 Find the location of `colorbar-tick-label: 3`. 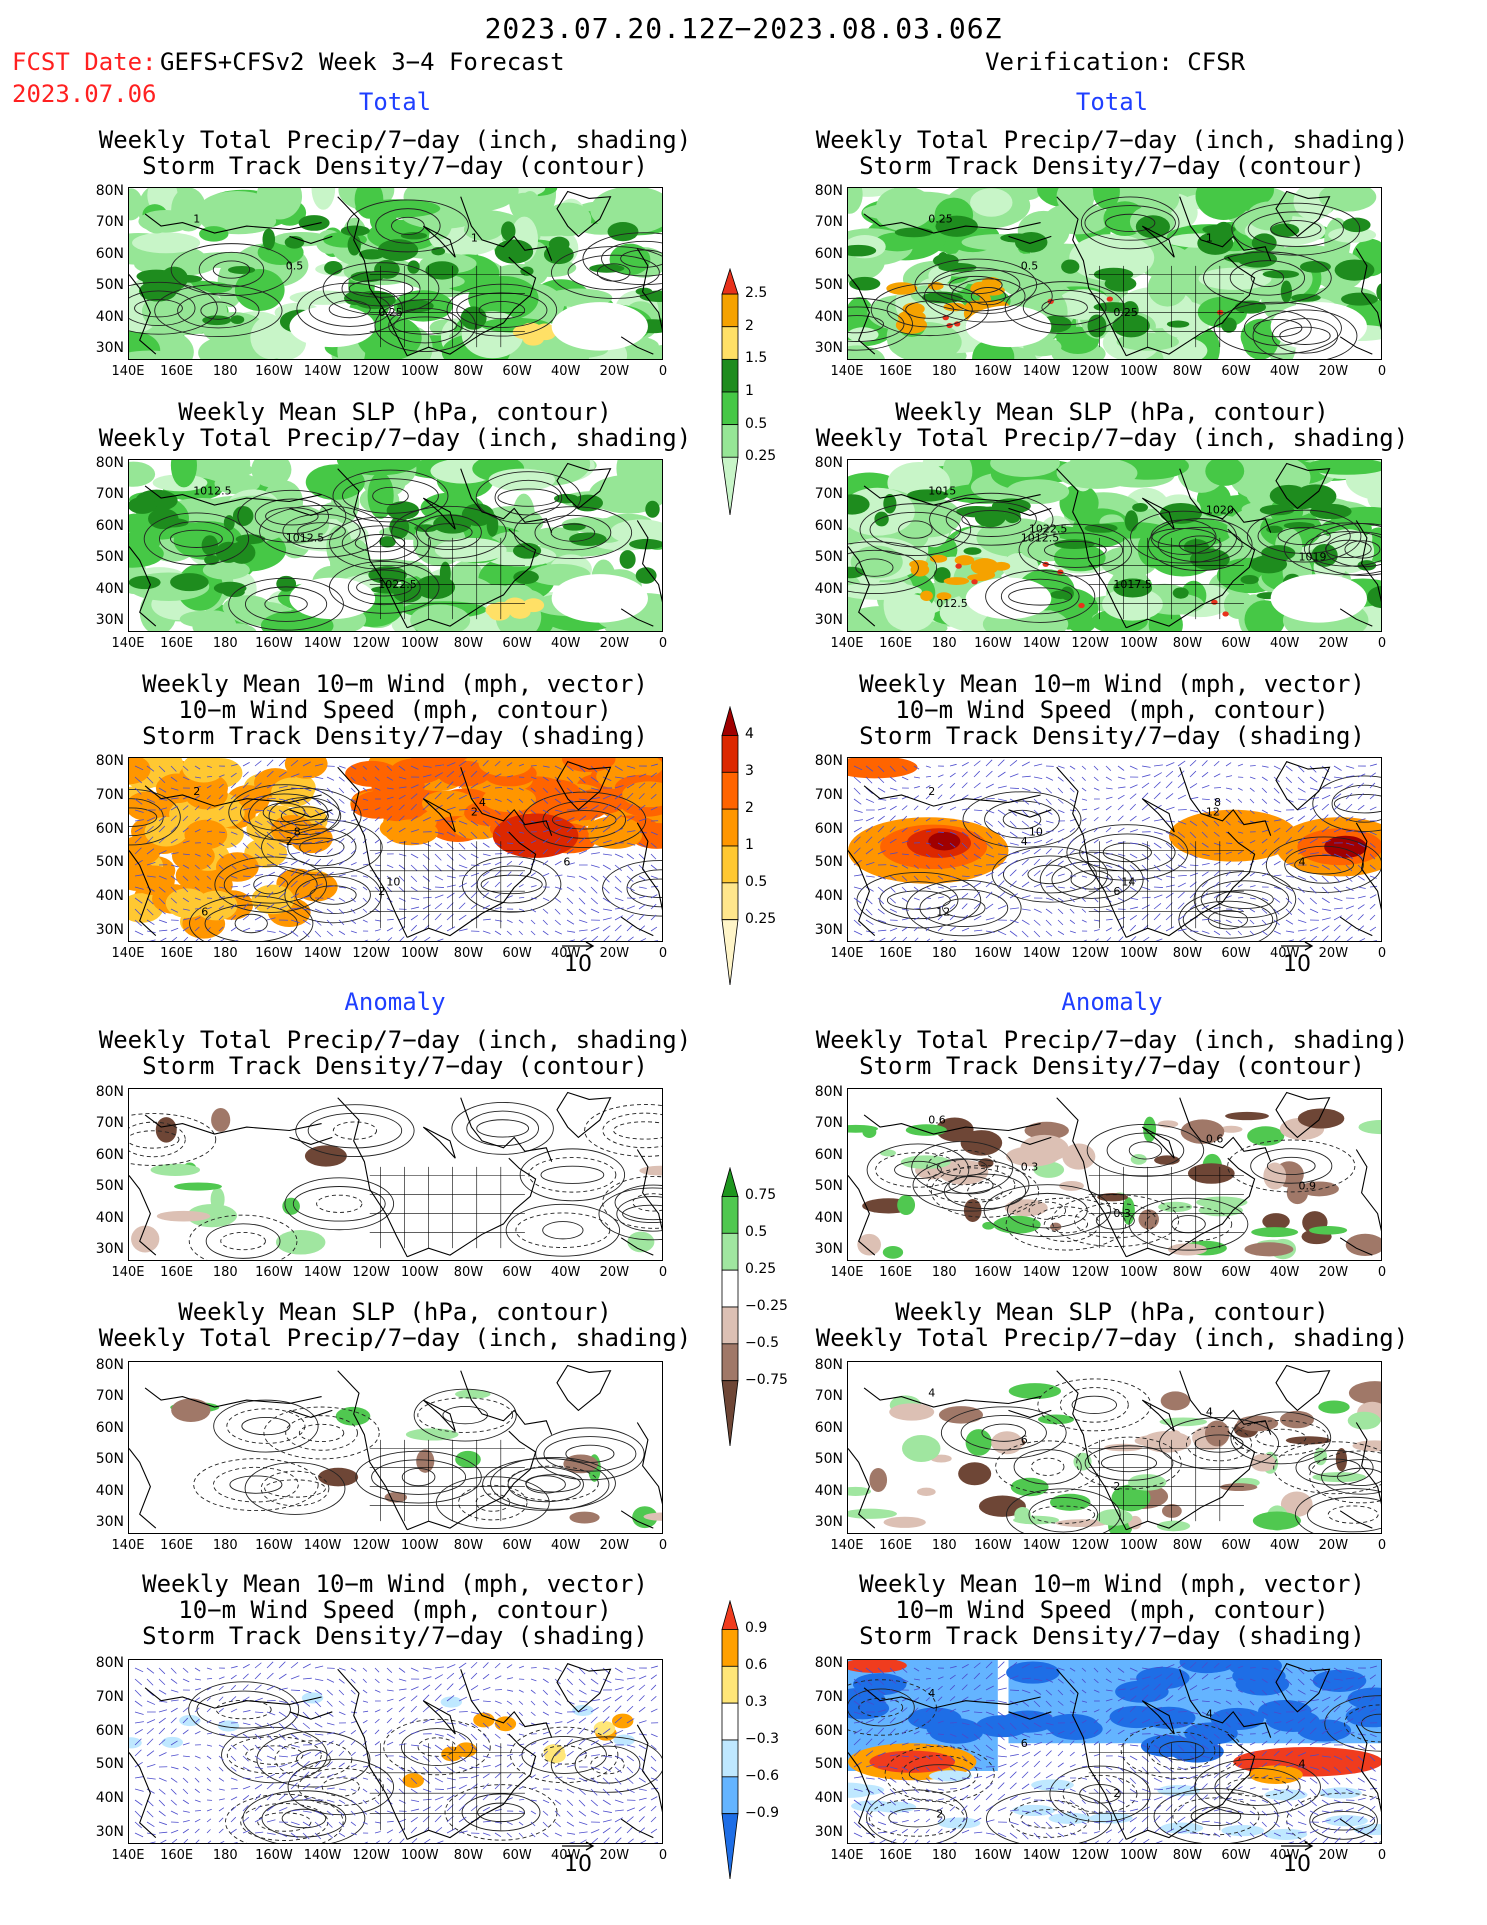

colorbar-tick-label: 3 is located at coordinates (749, 771).